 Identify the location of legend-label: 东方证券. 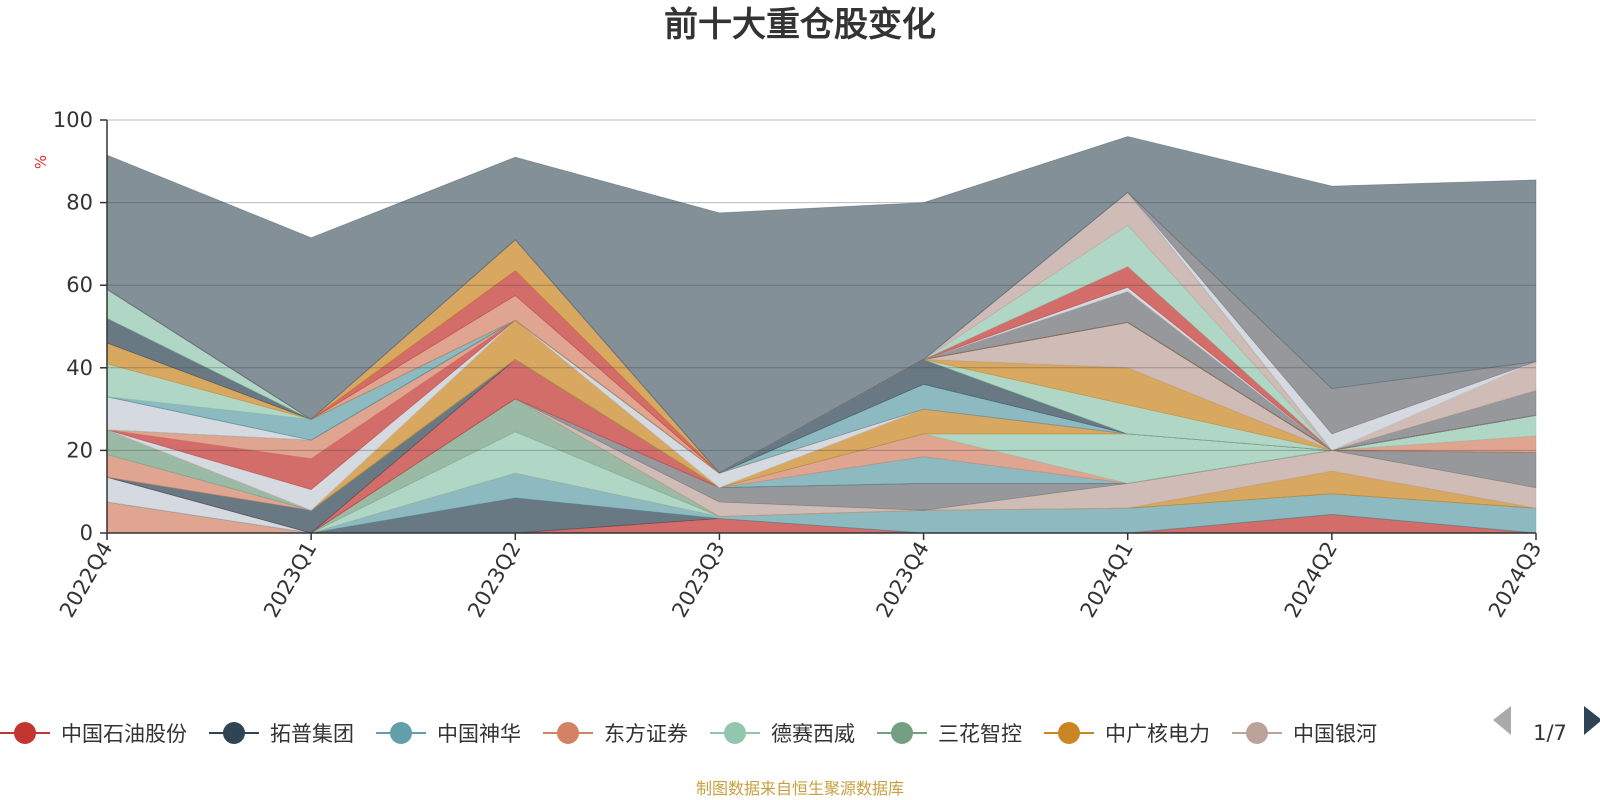
(646, 734).